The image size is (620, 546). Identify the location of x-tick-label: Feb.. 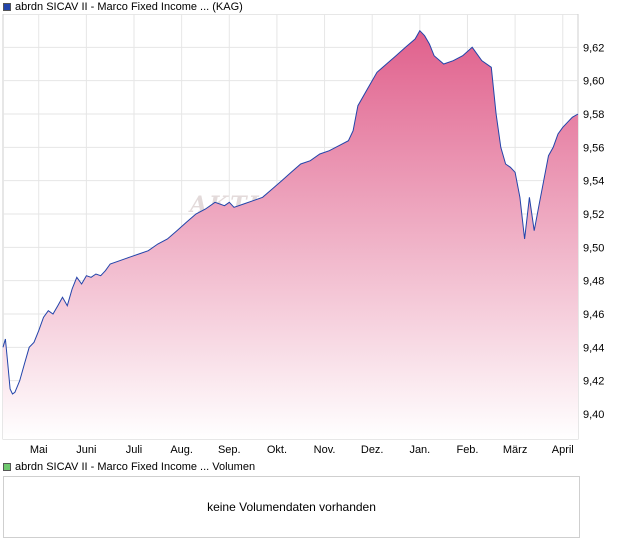
(467, 450).